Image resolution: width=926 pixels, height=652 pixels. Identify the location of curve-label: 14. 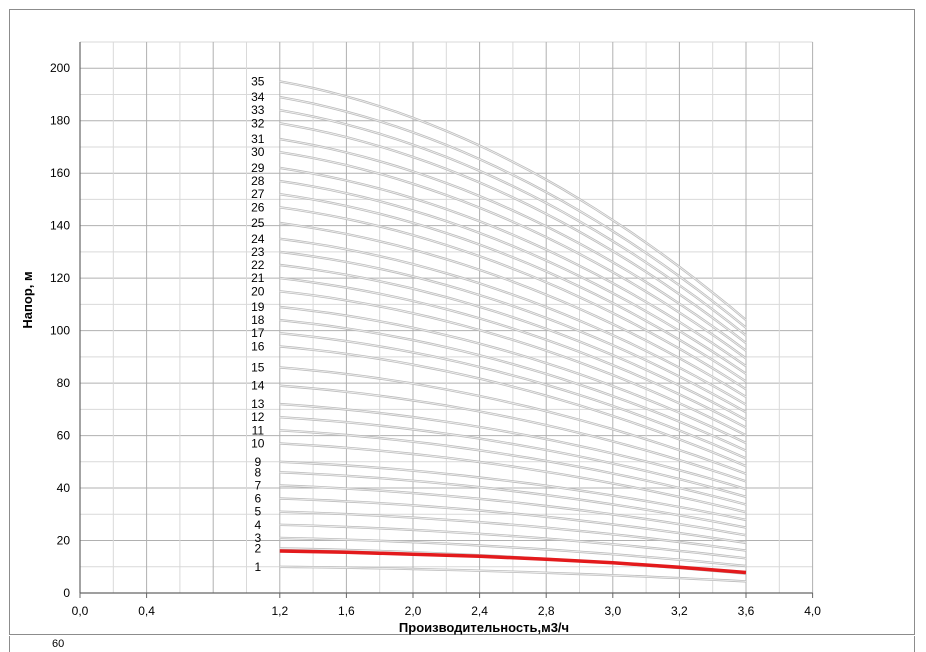
(258, 386).